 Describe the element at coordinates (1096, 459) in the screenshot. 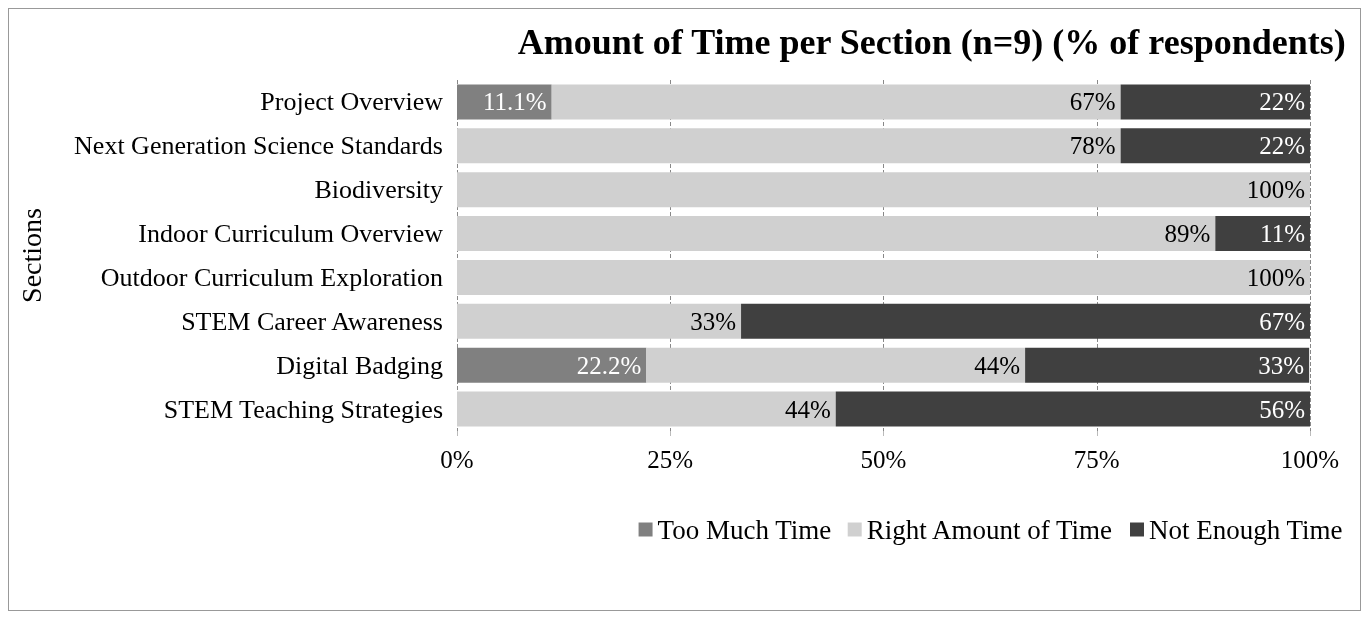

I see `x-tick-label: 75%` at that location.